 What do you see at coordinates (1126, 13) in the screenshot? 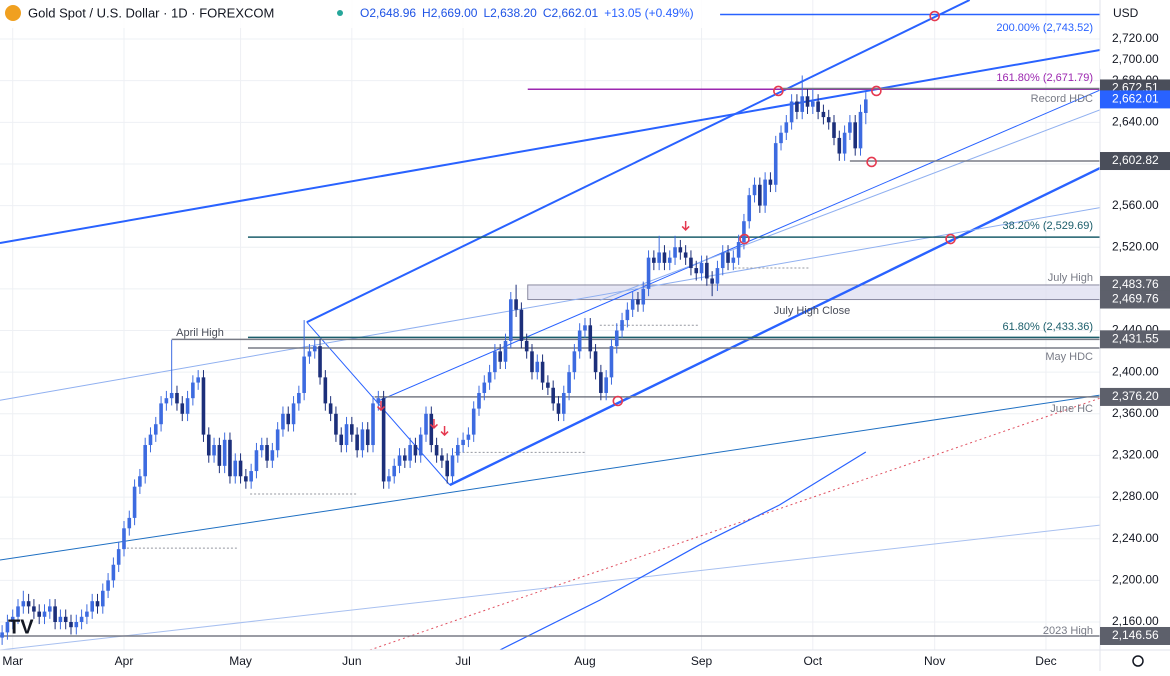
I see `currency: USD` at bounding box center [1126, 13].